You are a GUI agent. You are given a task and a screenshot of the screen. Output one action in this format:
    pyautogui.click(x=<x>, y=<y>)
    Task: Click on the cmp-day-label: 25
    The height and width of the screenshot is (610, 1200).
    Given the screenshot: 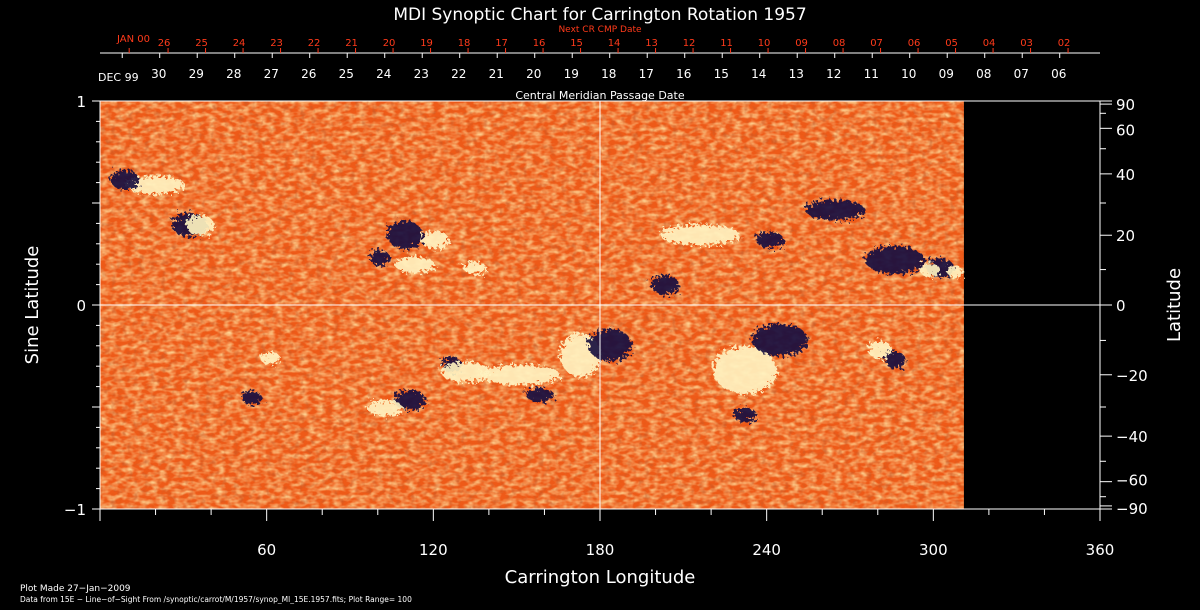 What is the action you would take?
    pyautogui.click(x=346, y=74)
    